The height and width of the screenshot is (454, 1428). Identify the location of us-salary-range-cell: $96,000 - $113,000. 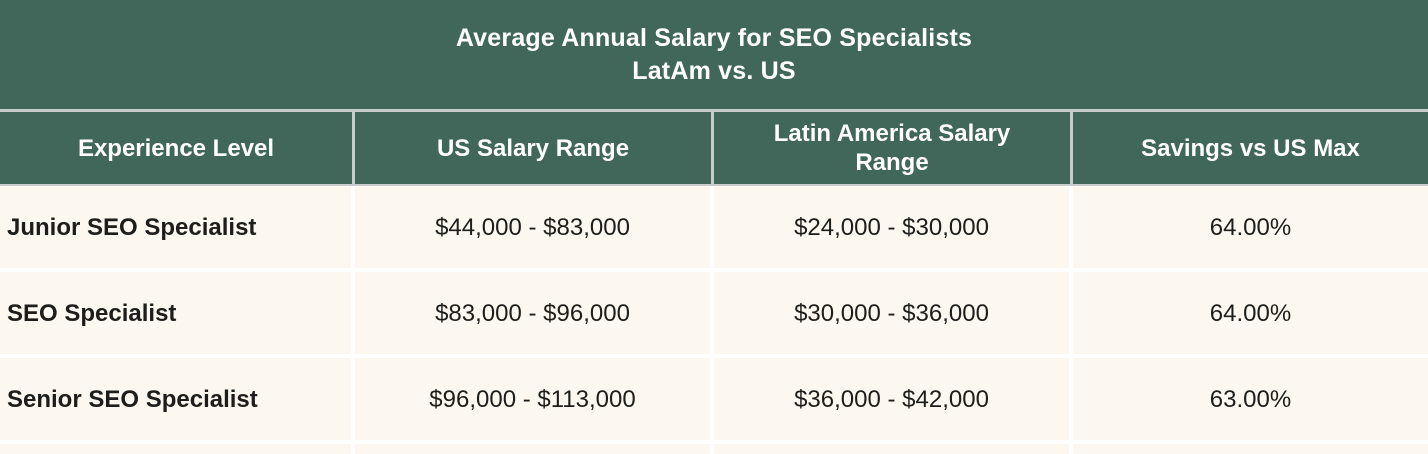
(534, 399).